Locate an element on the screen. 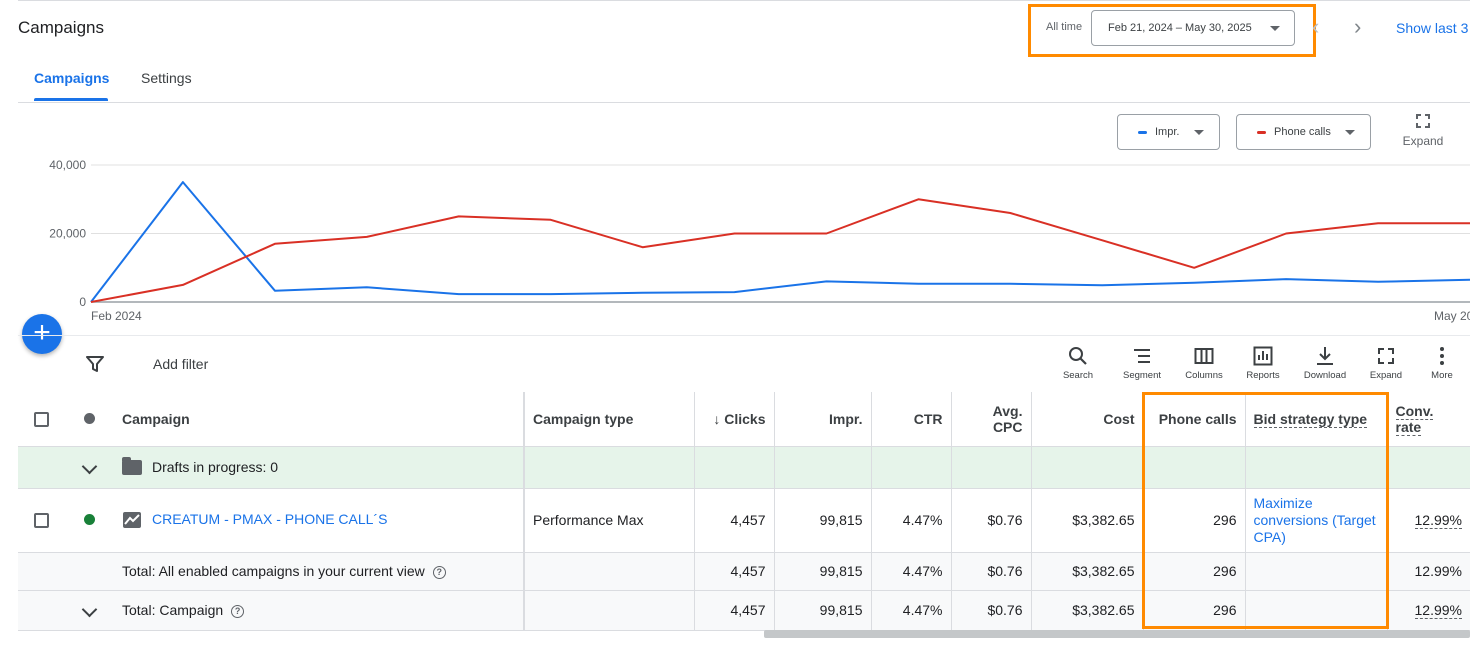 The height and width of the screenshot is (658, 1470). segment-icon is located at coordinates (1142, 356).